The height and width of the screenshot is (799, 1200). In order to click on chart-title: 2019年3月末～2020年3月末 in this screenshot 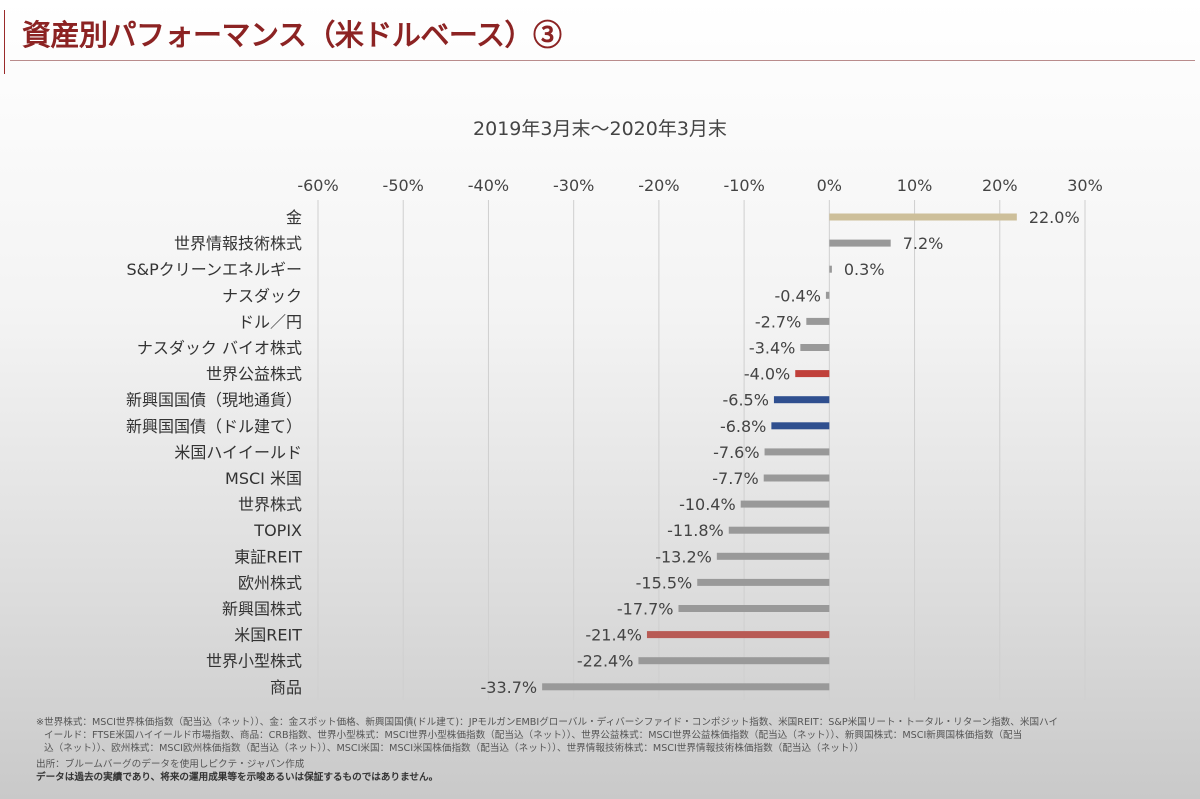, I will do `click(600, 129)`.